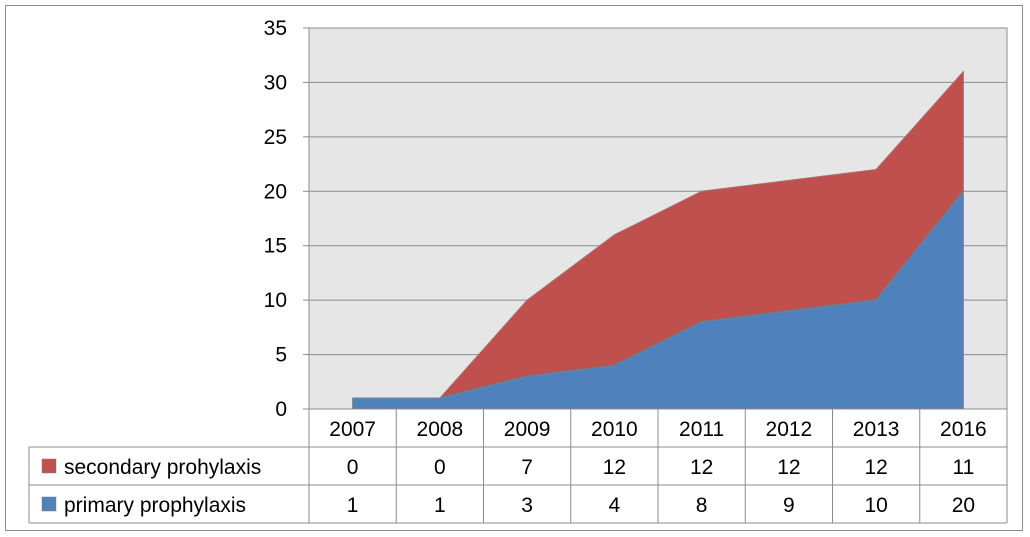  What do you see at coordinates (275, 246) in the screenshot?
I see `y-tick-label: 15` at bounding box center [275, 246].